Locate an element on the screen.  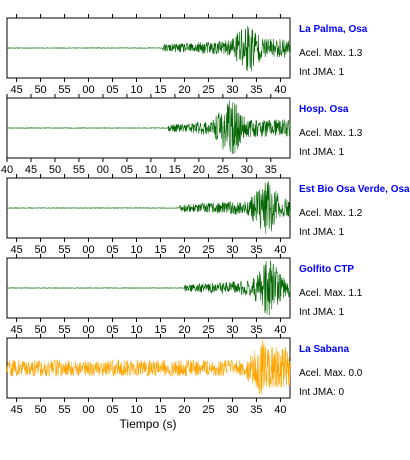
station-name: Est Bio Osa Verde, Osa is located at coordinates (354, 189).